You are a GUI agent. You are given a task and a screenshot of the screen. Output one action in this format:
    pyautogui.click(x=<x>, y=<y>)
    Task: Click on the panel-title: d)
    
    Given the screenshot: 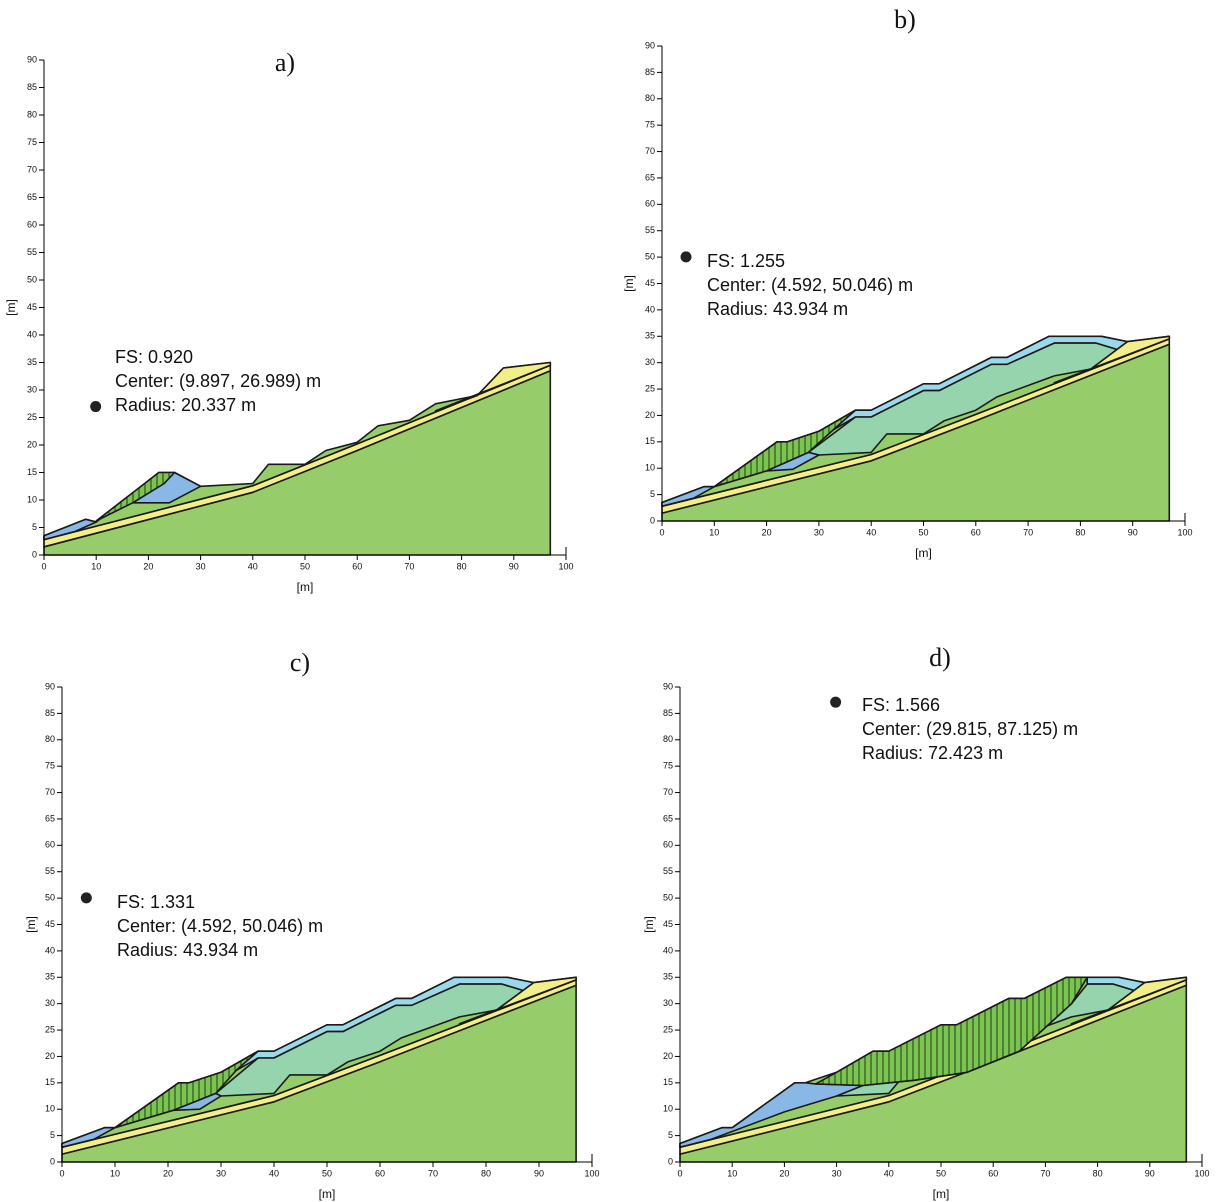 What is the action you would take?
    pyautogui.click(x=940, y=657)
    